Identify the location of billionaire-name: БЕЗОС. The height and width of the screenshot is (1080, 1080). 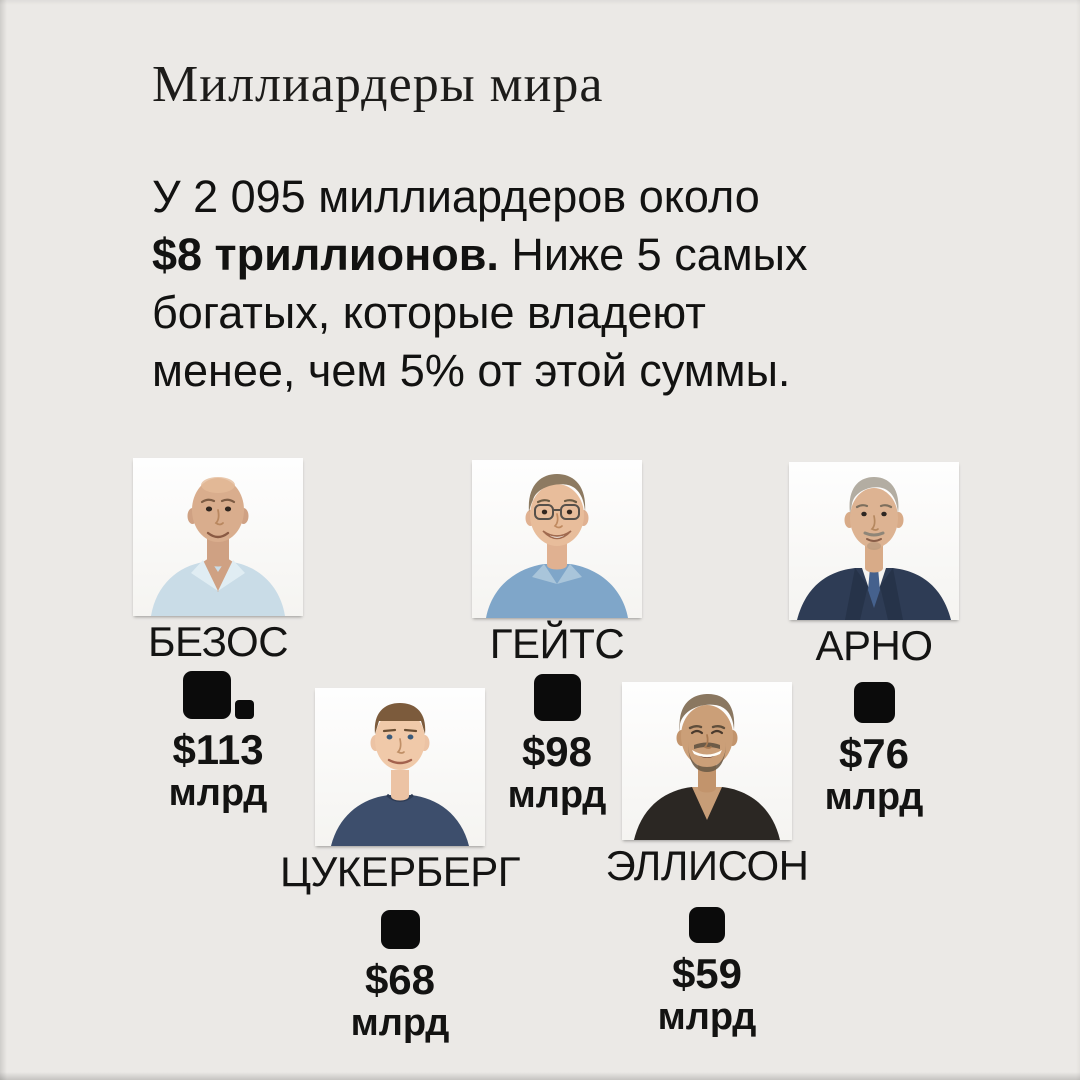
(218, 641).